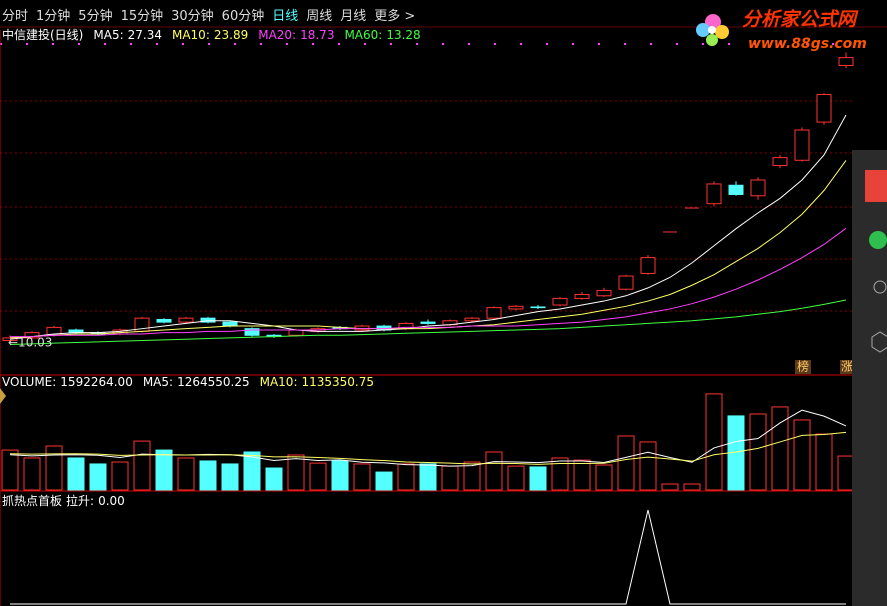  I want to click on ma-value: 13.28, so click(403, 35).